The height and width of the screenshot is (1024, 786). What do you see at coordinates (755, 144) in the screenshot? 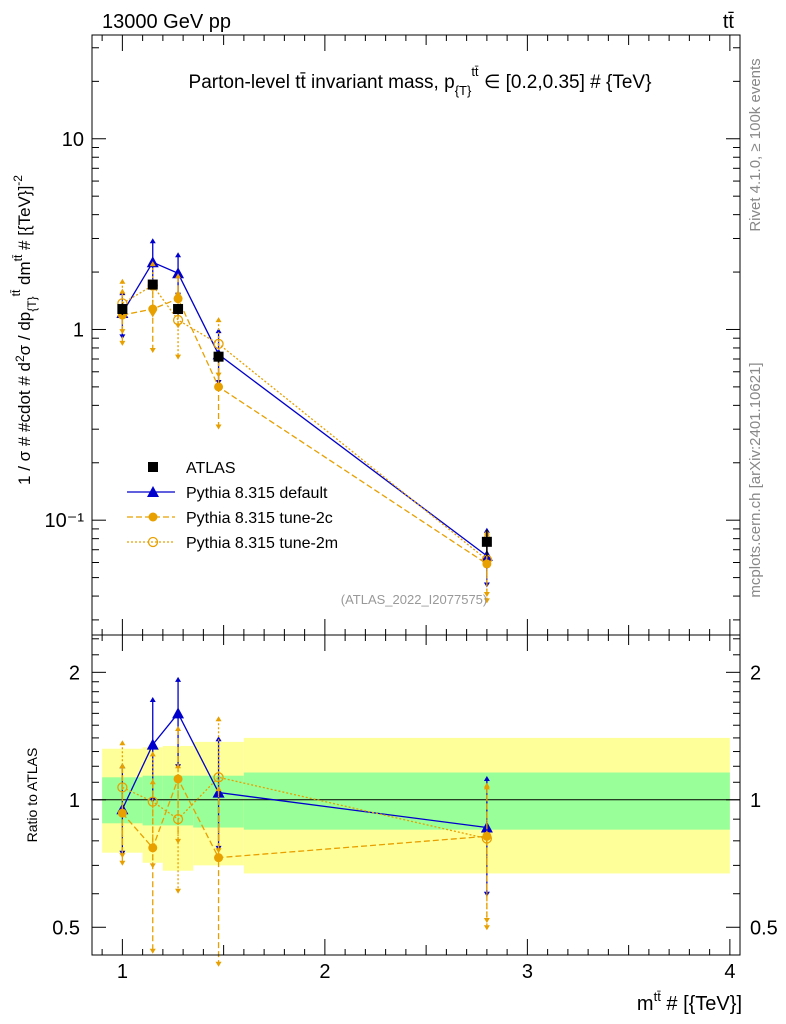
I see `rivet-label: Rivet 4.1.0, ≥ 100k events` at bounding box center [755, 144].